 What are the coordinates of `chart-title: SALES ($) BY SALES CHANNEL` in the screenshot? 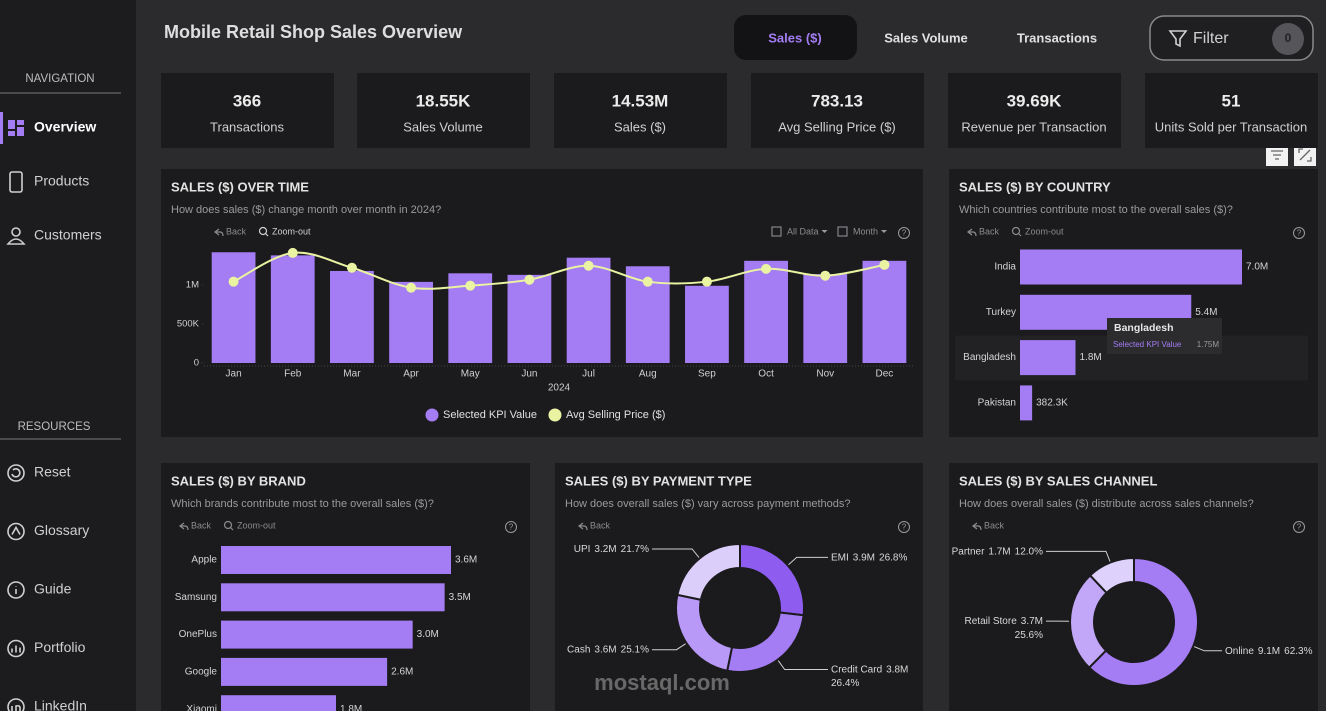 It's located at (1058, 480).